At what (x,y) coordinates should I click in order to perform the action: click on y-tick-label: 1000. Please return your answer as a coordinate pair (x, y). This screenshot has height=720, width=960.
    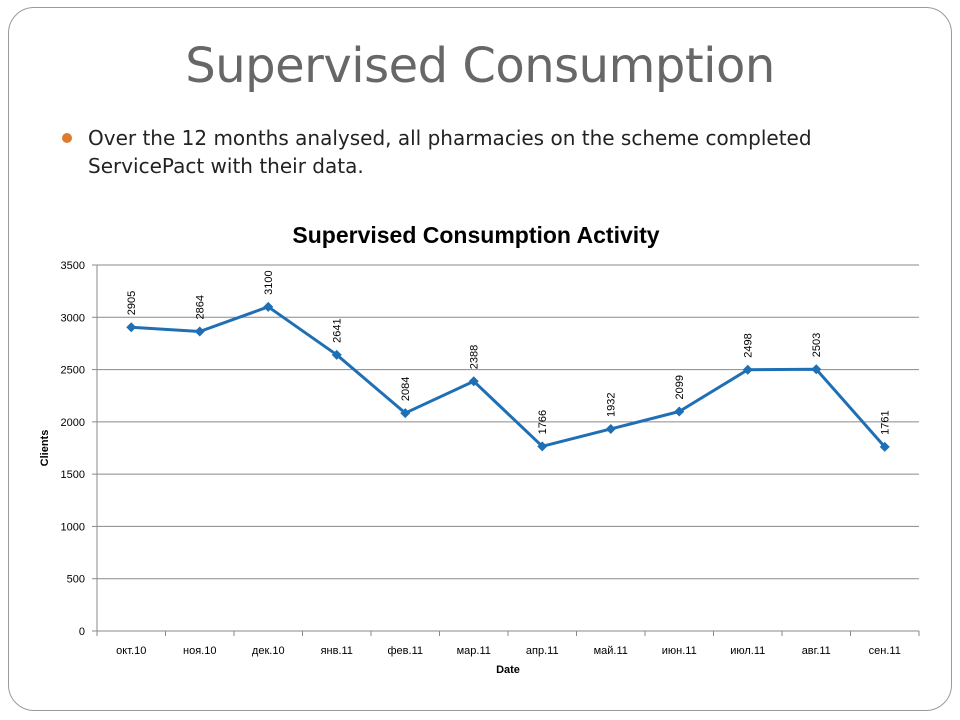
    Looking at the image, I should click on (73, 527).